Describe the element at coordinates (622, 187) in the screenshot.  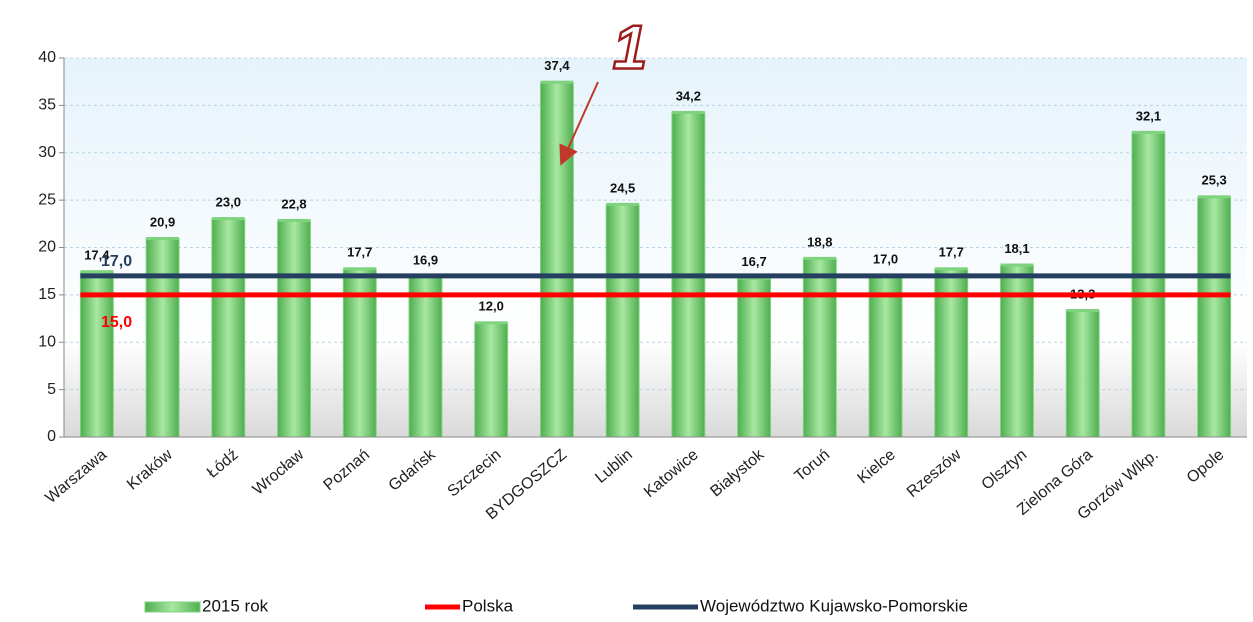
I see `value-label: 24,5` at that location.